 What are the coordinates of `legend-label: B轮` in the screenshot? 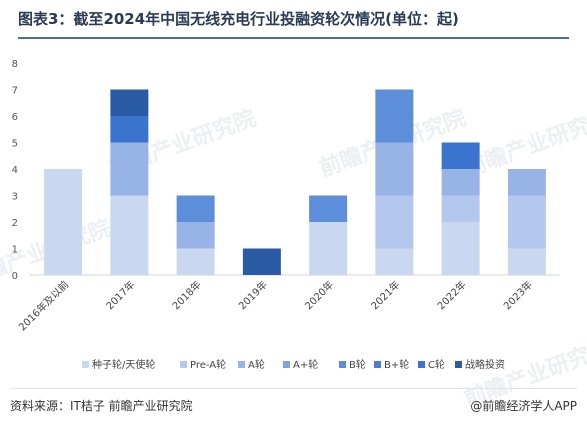 It's located at (357, 364).